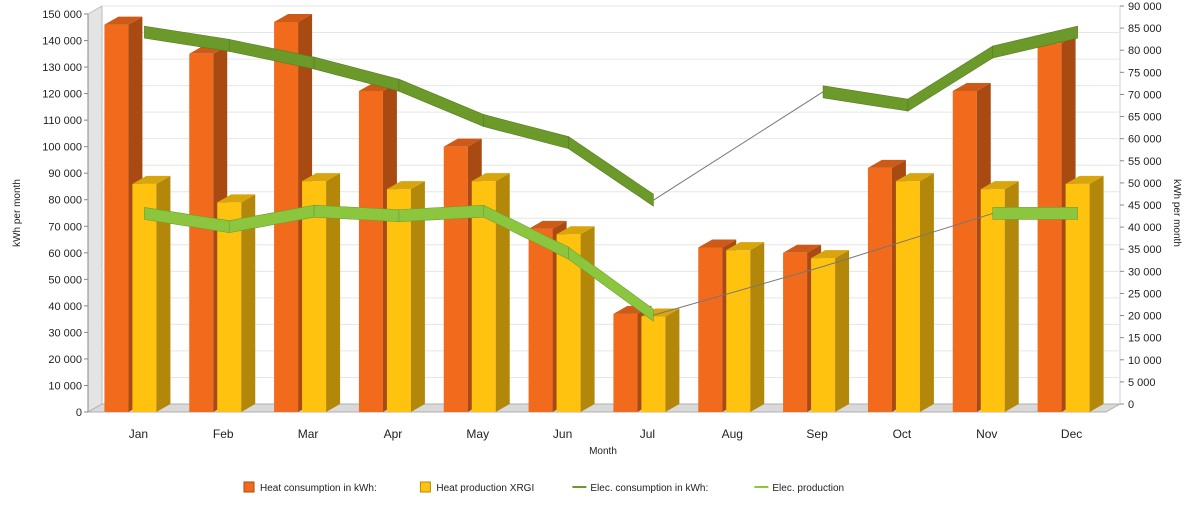 This screenshot has width=1194, height=509. I want to click on legend-label: Elec. consumption in kWh:, so click(649, 488).